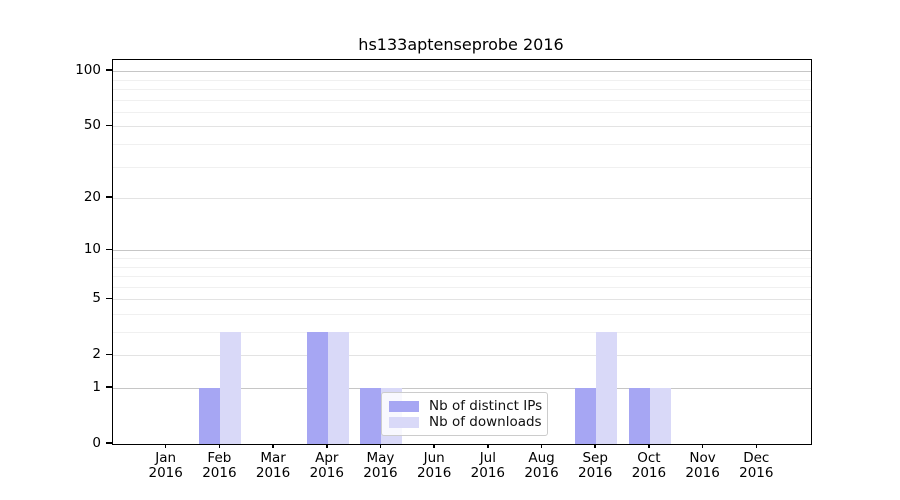 The width and height of the screenshot is (900, 500). Describe the element at coordinates (219, 465) in the screenshot. I see `x-tick-label-feb: Feb 2016` at that location.